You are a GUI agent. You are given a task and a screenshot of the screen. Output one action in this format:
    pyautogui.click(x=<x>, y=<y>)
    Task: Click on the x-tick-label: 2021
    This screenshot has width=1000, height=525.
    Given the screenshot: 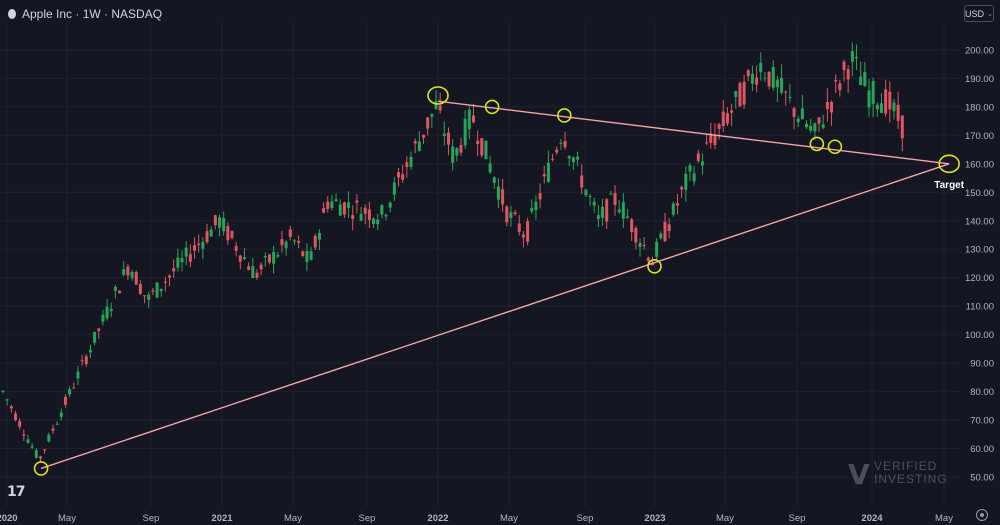 What is the action you would take?
    pyautogui.click(x=222, y=518)
    